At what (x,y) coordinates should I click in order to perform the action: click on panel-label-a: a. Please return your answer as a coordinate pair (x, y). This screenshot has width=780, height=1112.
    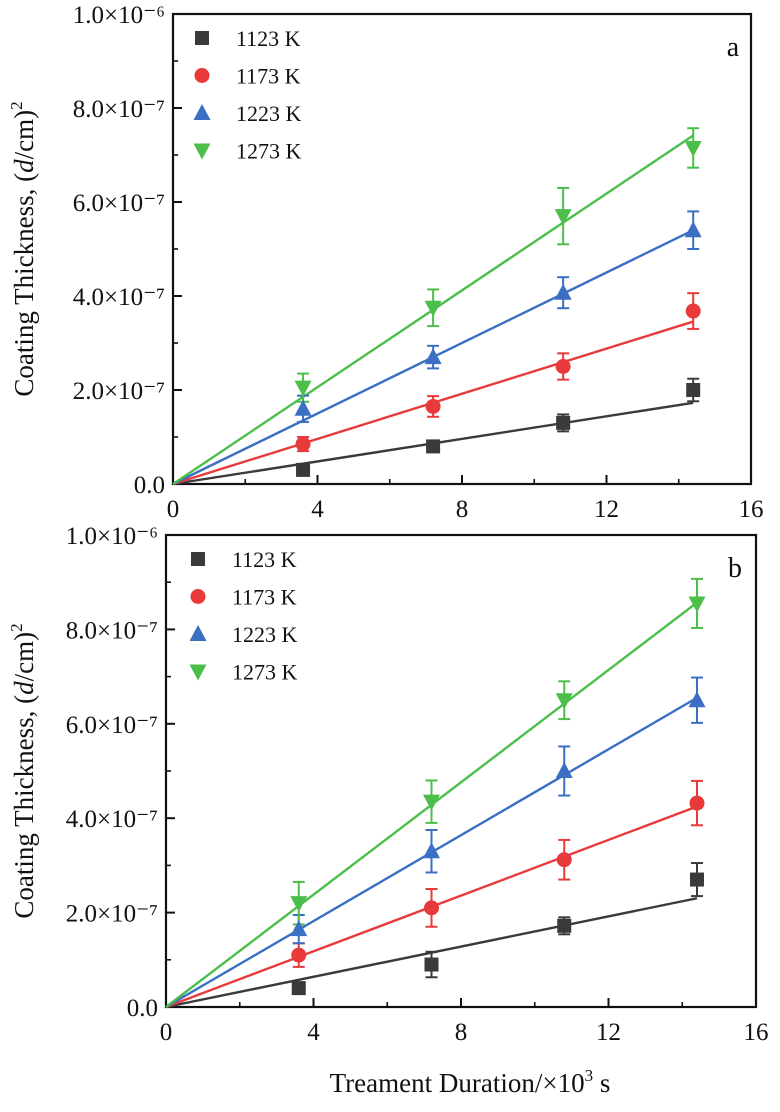
    Looking at the image, I should click on (733, 47).